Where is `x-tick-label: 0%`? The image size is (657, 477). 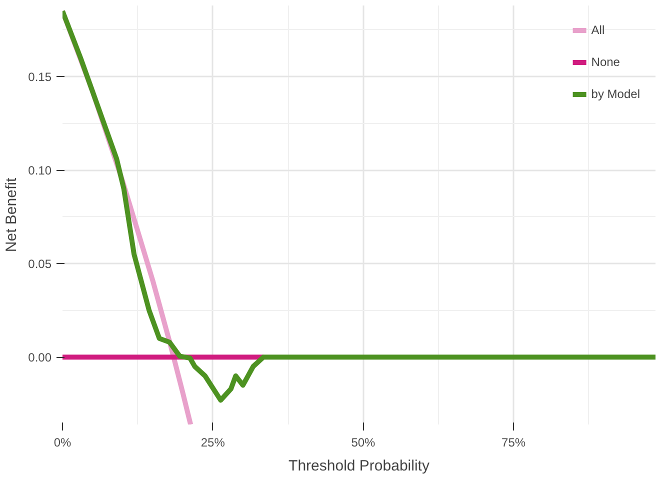
x-tick-label: 0% is located at coordinates (63, 443).